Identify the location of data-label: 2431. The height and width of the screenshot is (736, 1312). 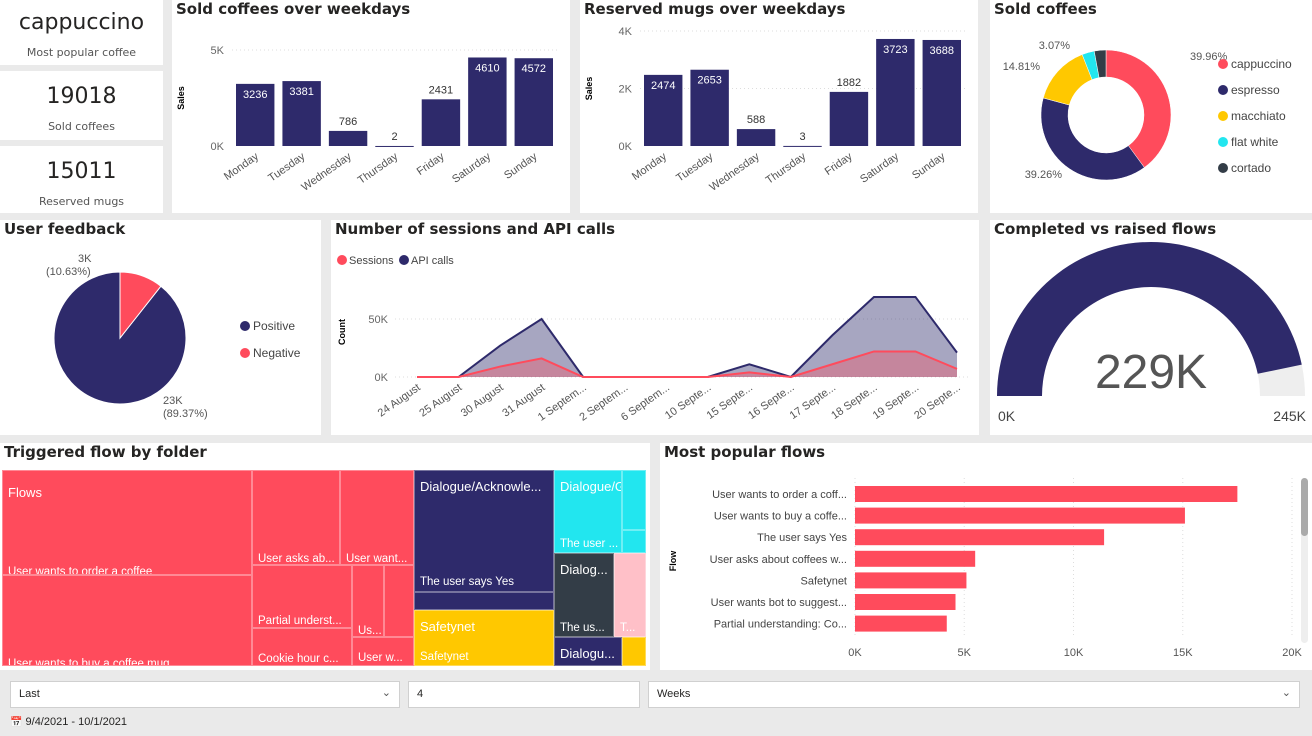
(441, 90).